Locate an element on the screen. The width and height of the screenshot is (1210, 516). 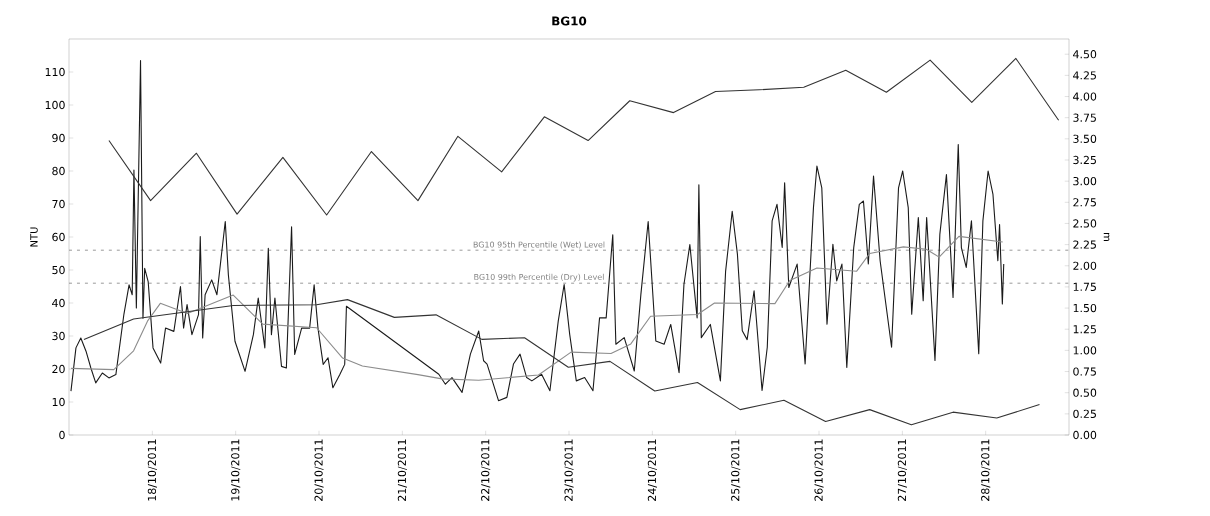
y-tick-label: 50 is located at coordinates (58, 270).